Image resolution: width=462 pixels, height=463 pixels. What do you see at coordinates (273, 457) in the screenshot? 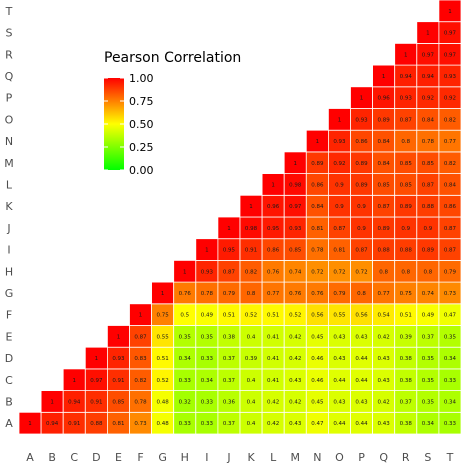
I see `x-tick-label: L` at bounding box center [273, 457].